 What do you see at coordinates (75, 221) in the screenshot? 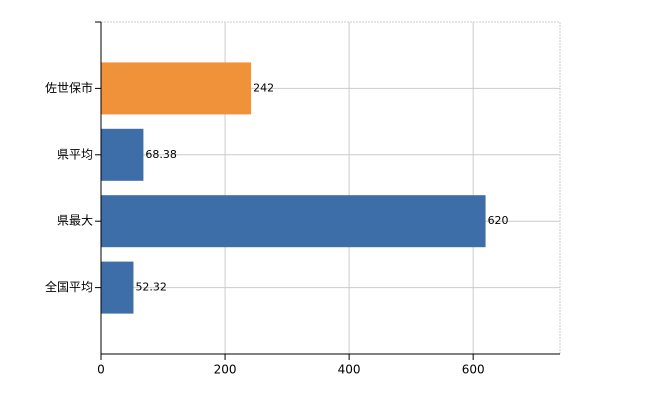
I see `y-tick-label: 県最大` at bounding box center [75, 221].